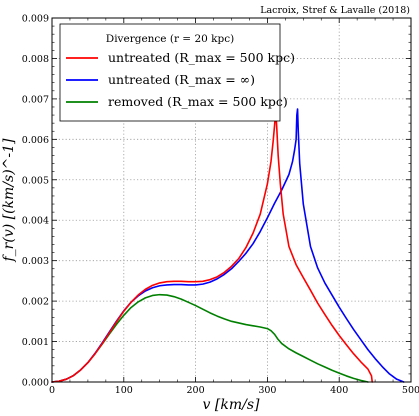 This screenshot has height=416, width=419. What do you see at coordinates (35, 302) in the screenshot?
I see `y-tick-label: 0.002` at bounding box center [35, 302].